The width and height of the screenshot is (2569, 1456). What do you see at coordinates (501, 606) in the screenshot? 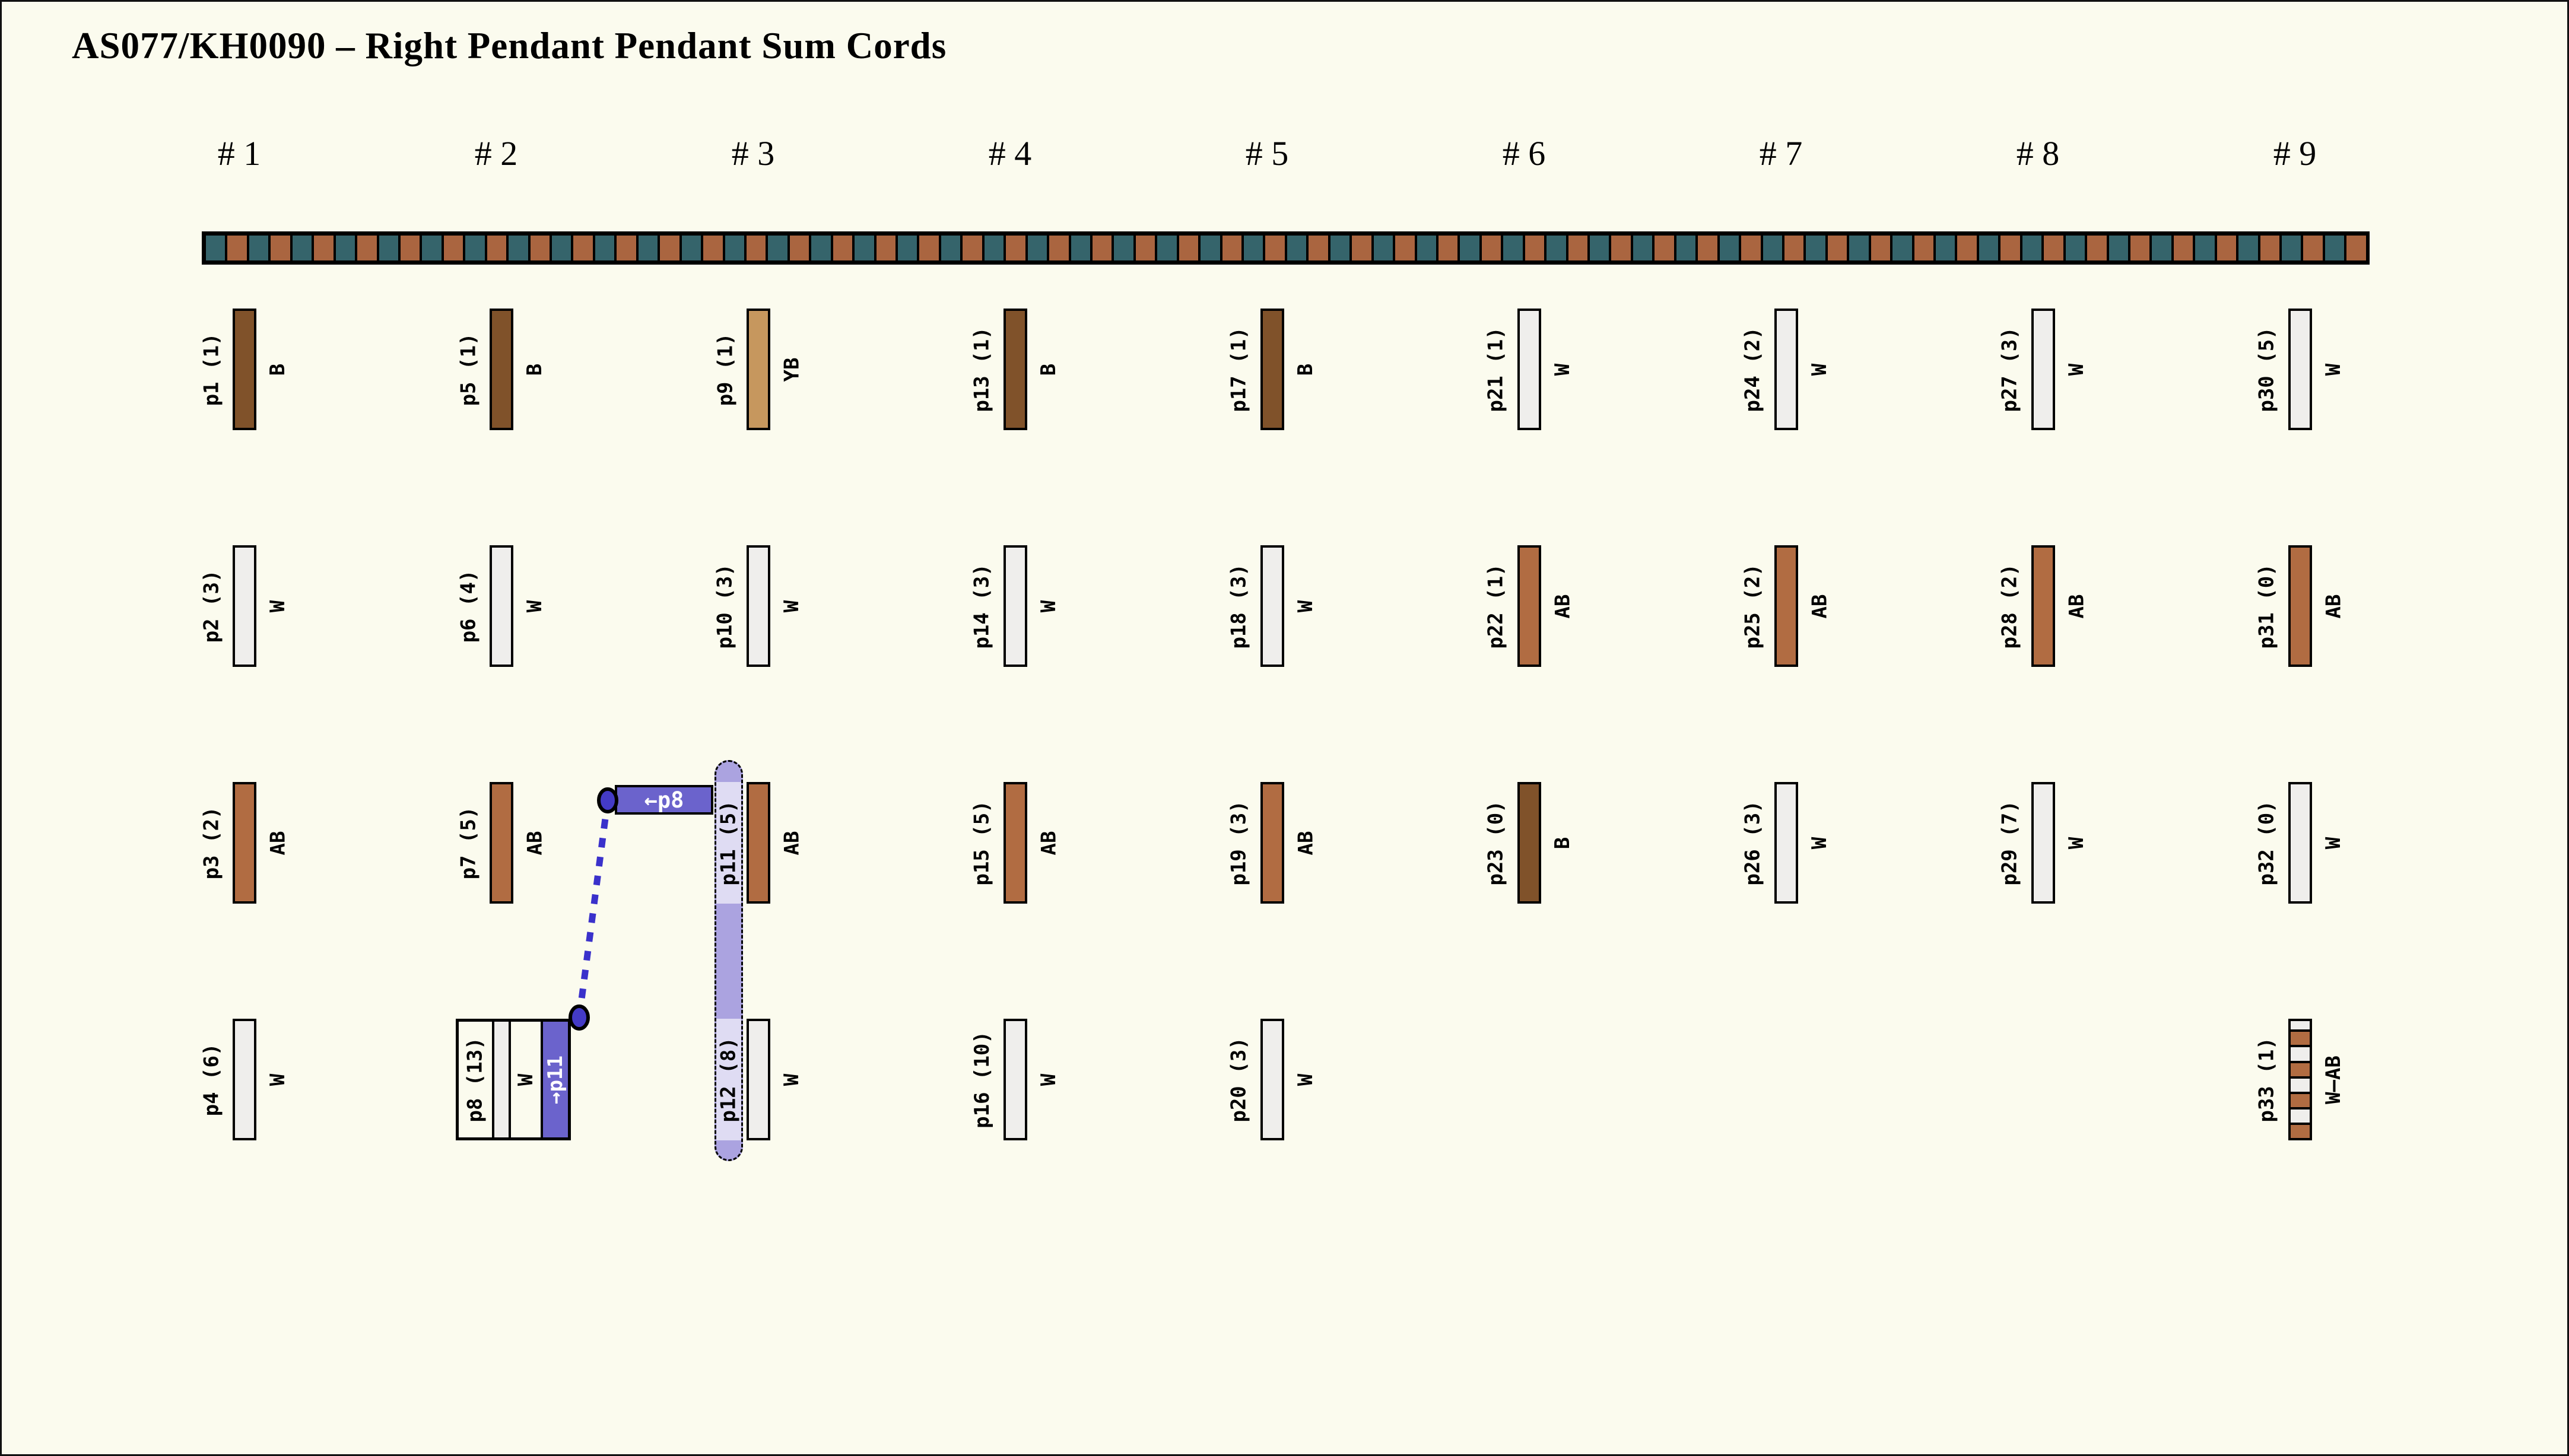
I see `pendant-bar-p6` at bounding box center [501, 606].